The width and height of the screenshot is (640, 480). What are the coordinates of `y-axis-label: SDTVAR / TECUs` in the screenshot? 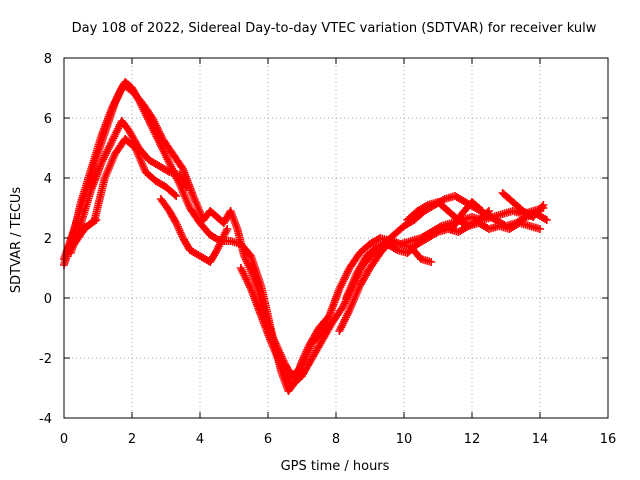 It's located at (16, 240).